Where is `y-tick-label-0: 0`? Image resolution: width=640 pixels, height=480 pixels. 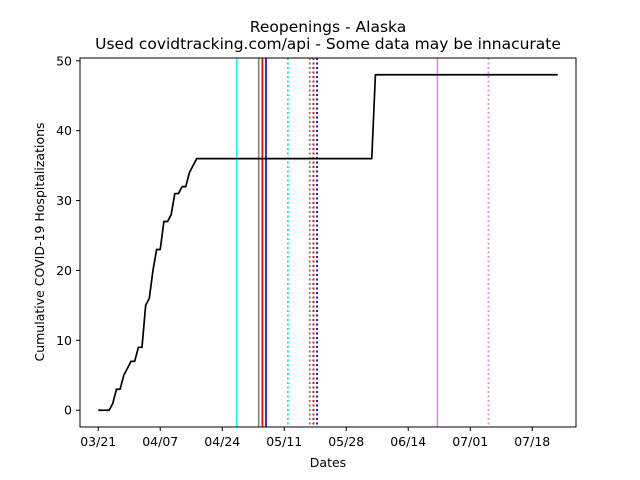 y-tick-label-0: 0 is located at coordinates (68, 410).